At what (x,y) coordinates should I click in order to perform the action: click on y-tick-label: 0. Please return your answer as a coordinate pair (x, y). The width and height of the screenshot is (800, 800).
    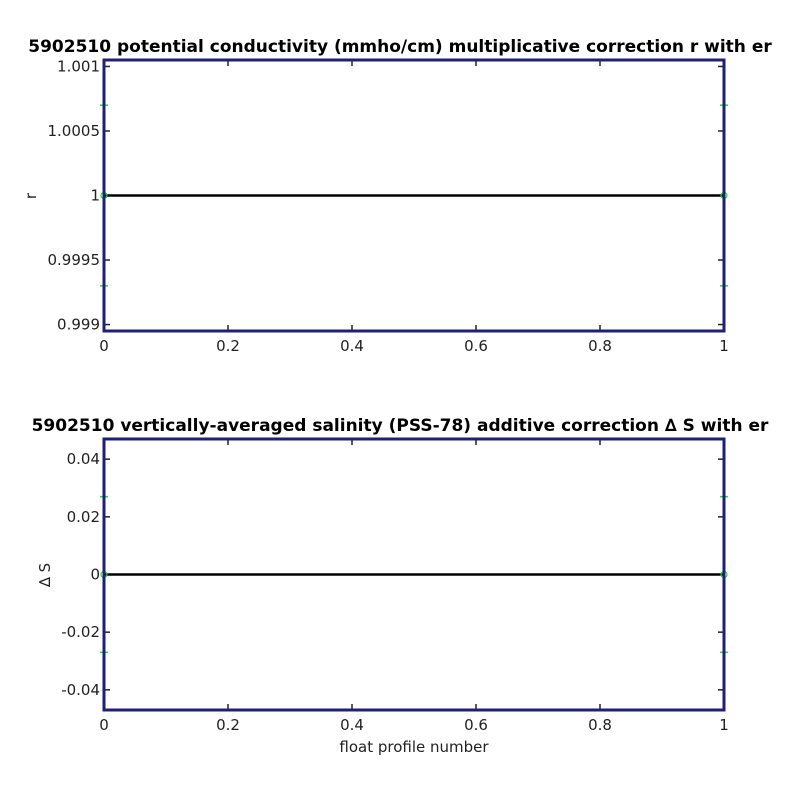
    Looking at the image, I should click on (95, 575).